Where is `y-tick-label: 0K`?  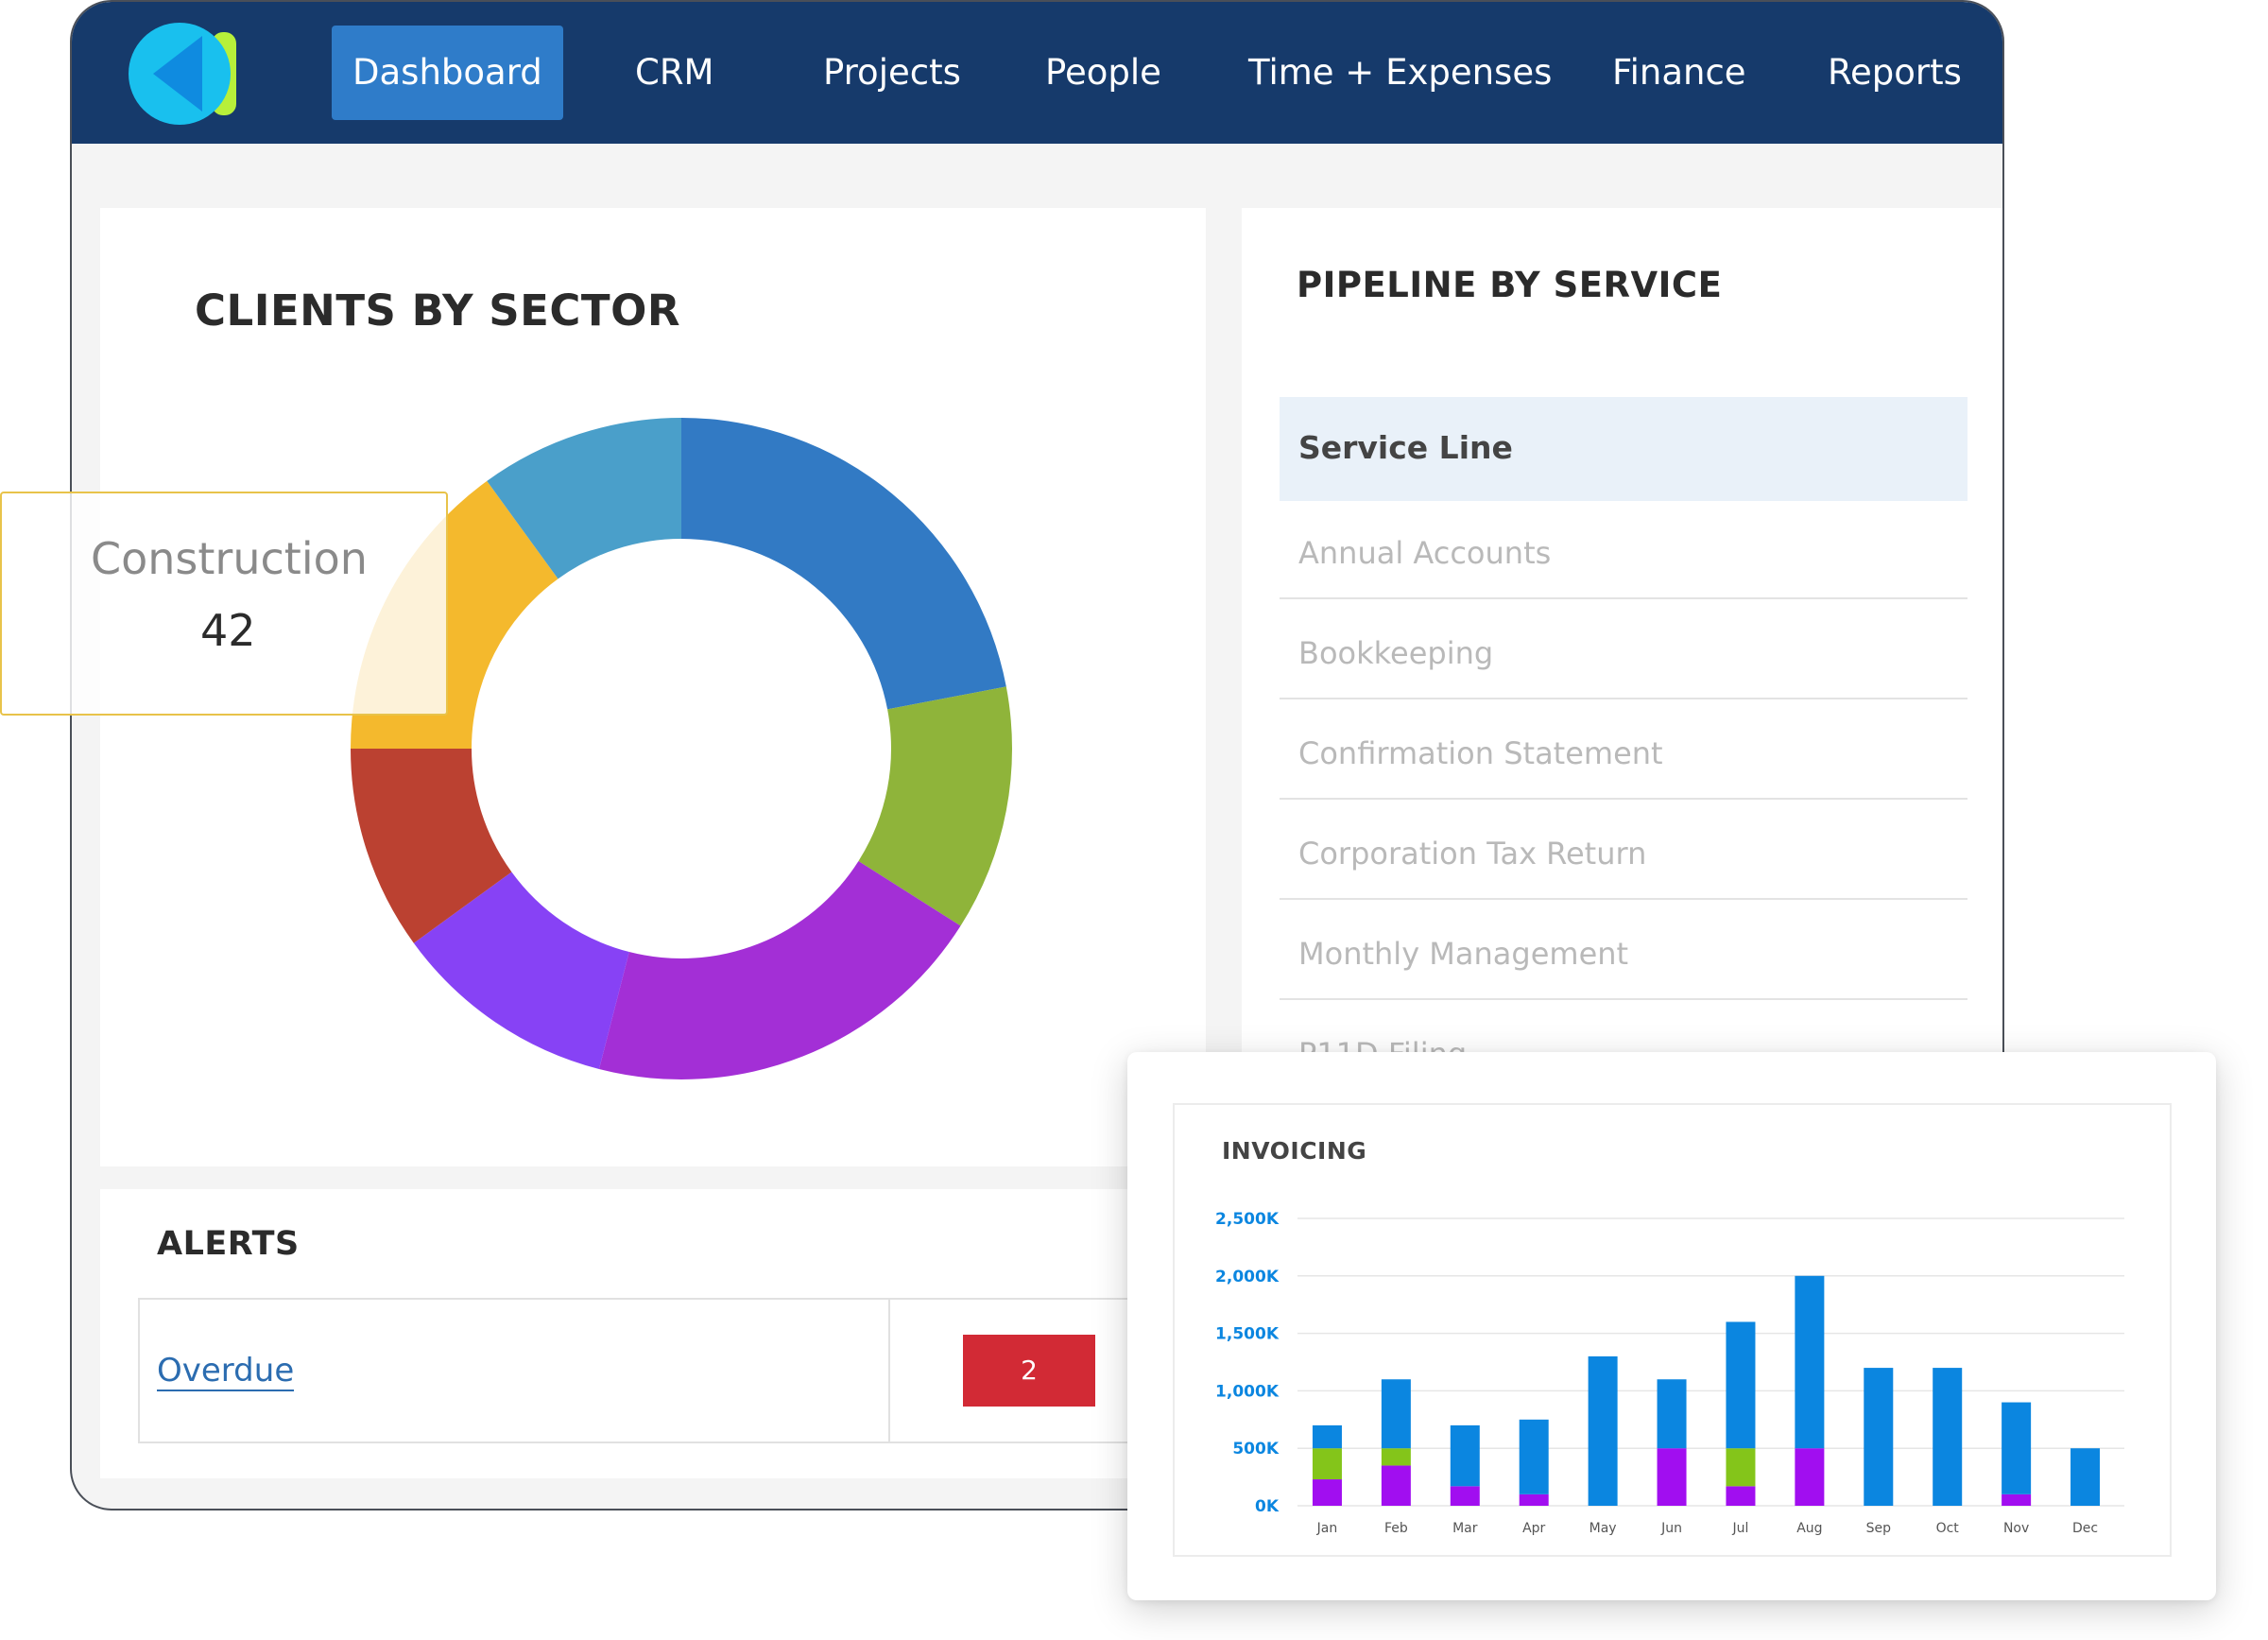 y-tick-label: 0K is located at coordinates (1267, 1506).